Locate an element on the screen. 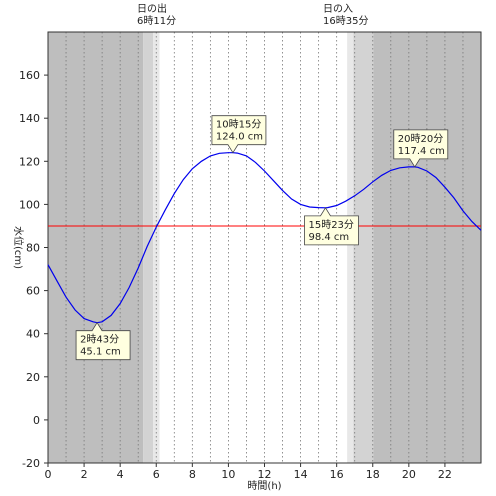 The width and height of the screenshot is (496, 496). annotation-level: 45.1 cm is located at coordinates (100, 352).